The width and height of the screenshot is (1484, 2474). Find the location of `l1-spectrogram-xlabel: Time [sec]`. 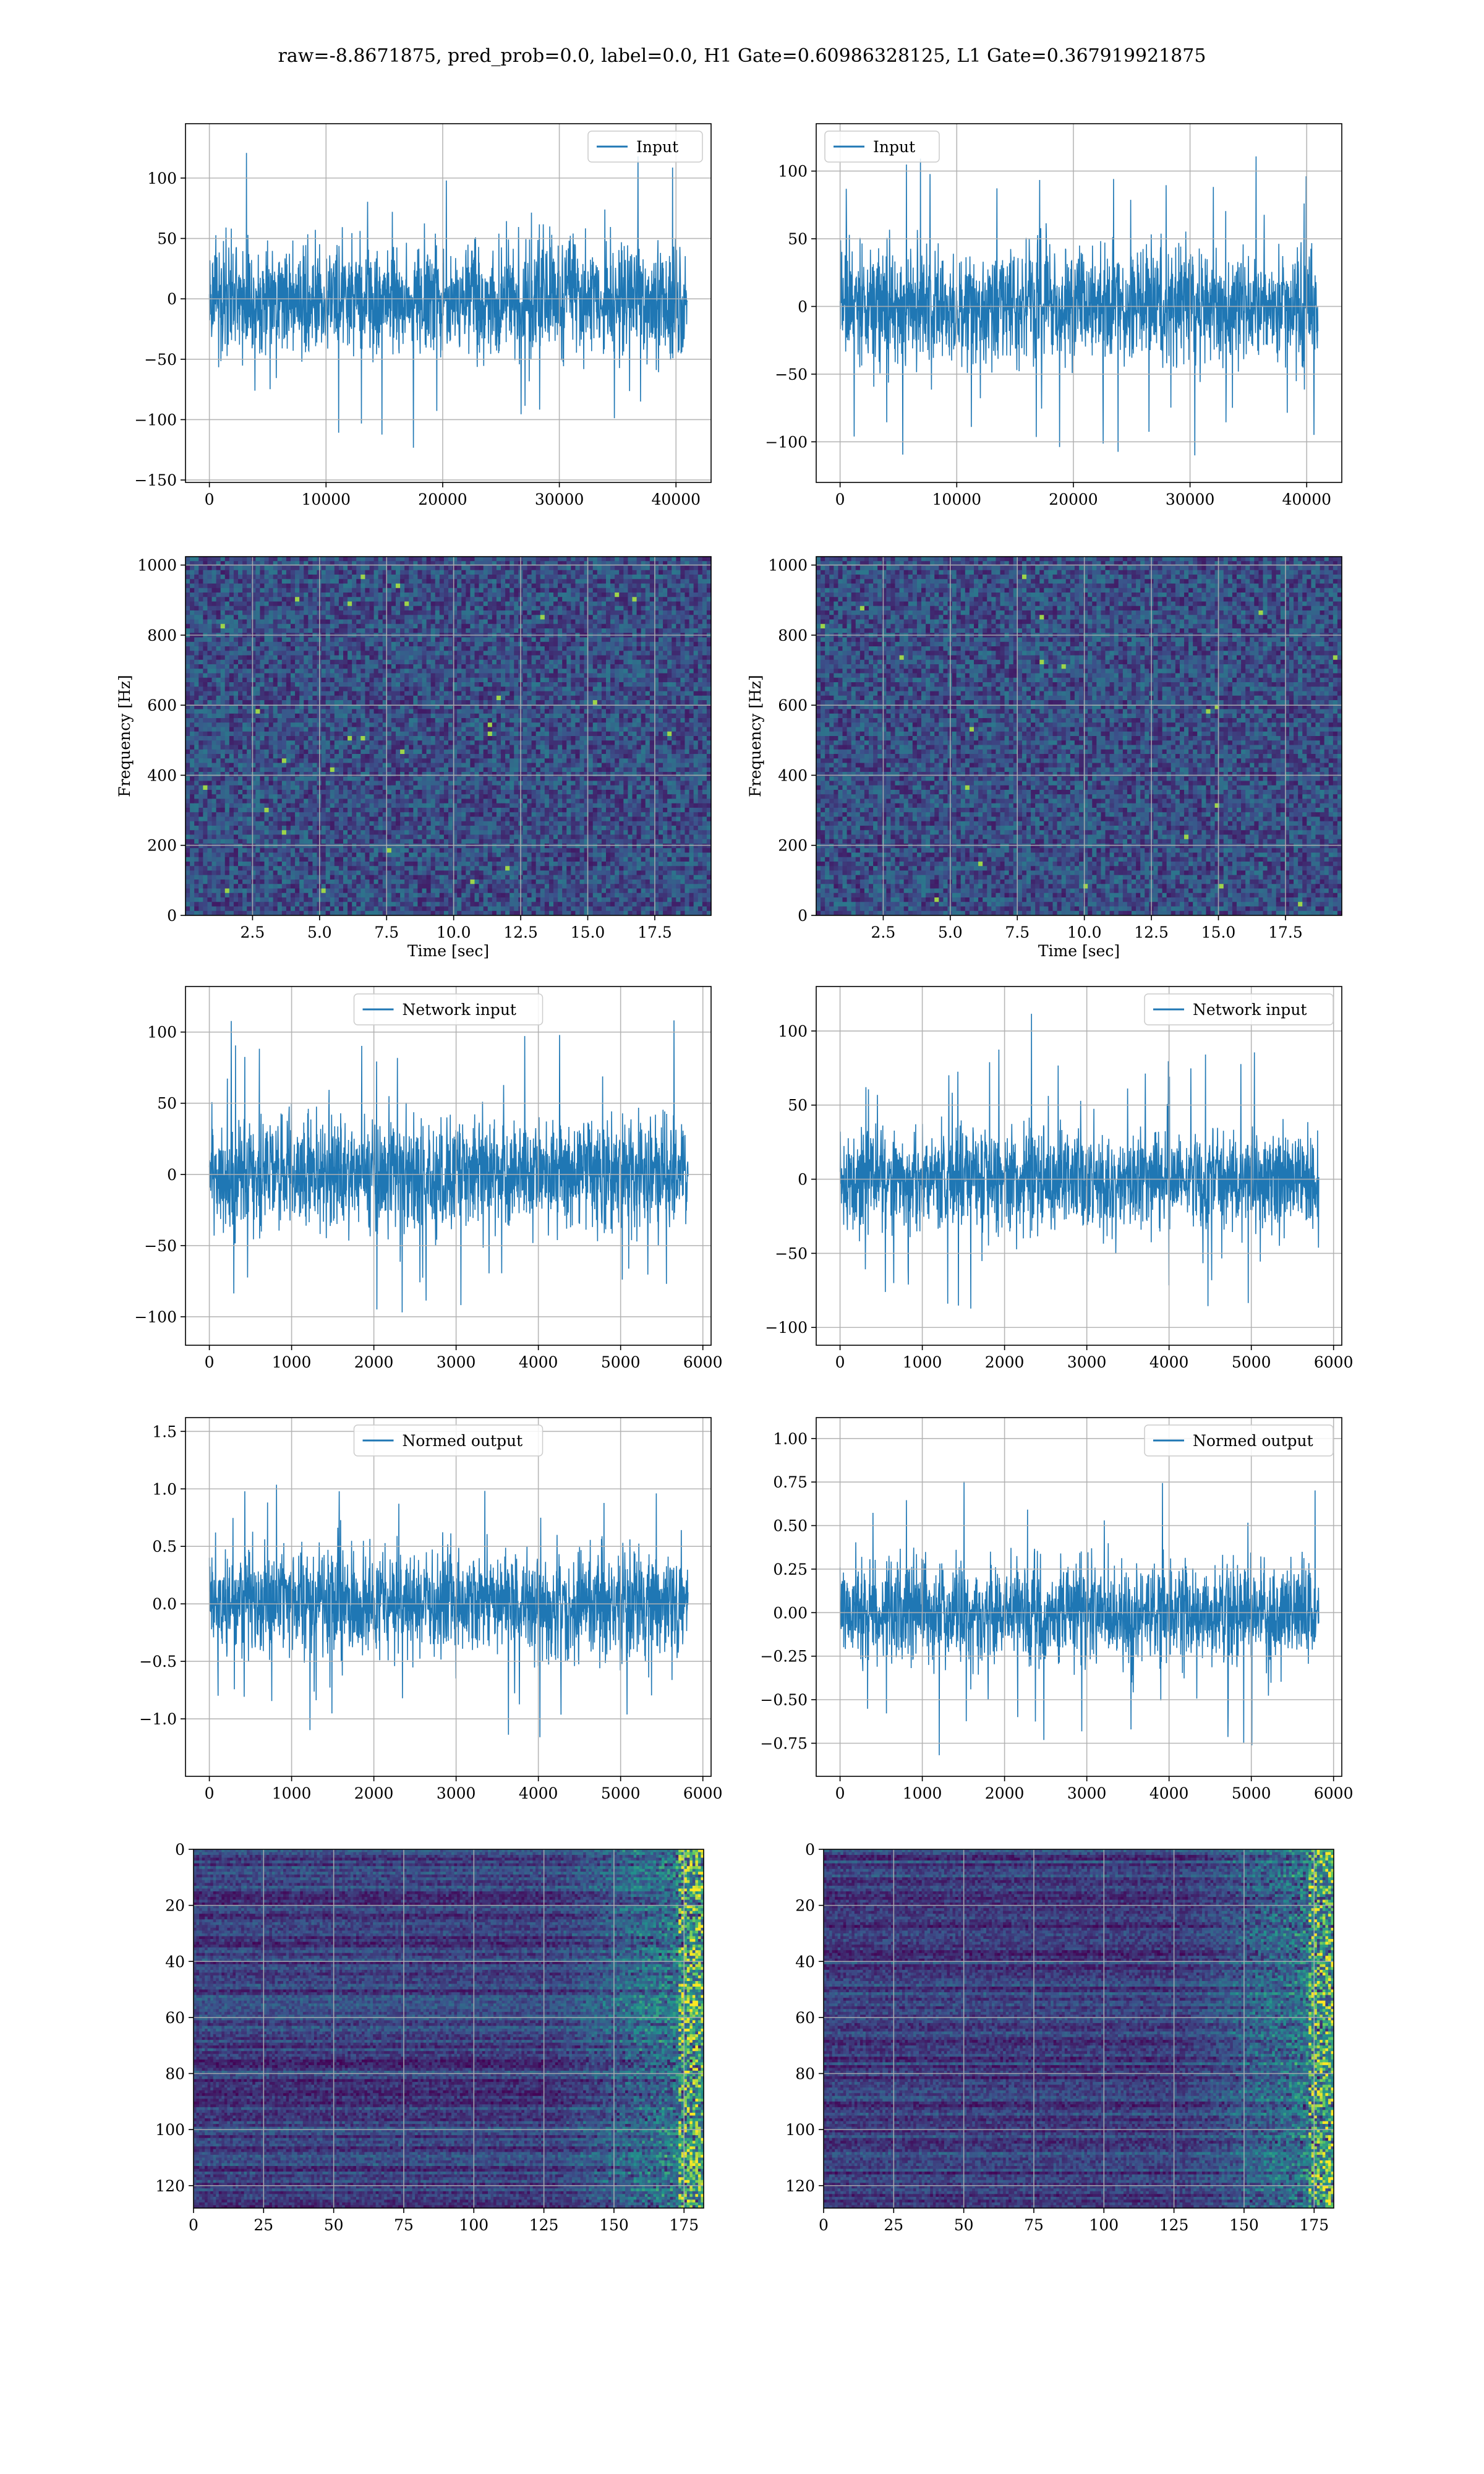

l1-spectrogram-xlabel: Time [sec] is located at coordinates (1079, 951).